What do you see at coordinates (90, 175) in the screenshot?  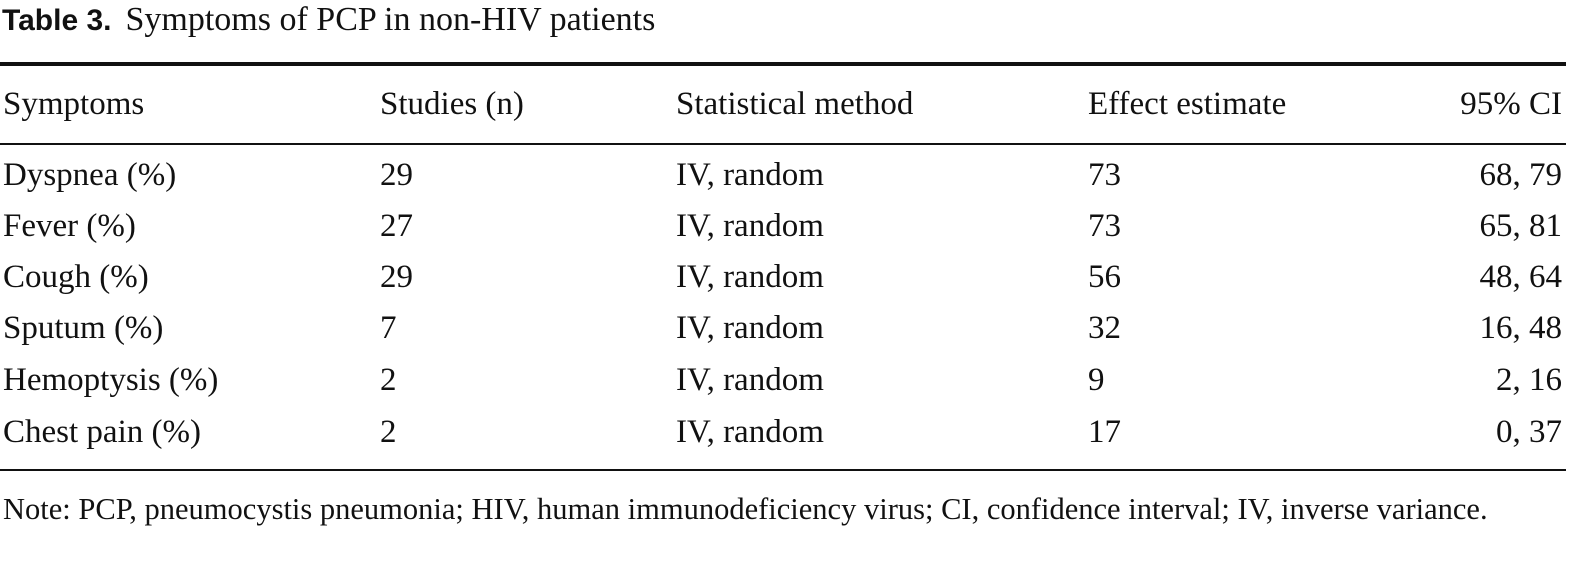 I see `symptom-cell: Dyspnea (%)` at bounding box center [90, 175].